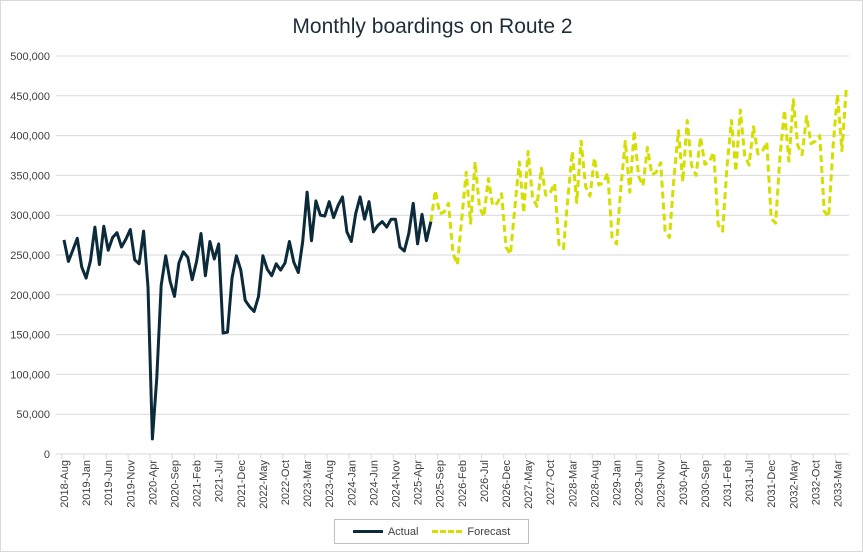 The image size is (863, 552). I want to click on x-tick-label: 2019-Jan, so click(87, 483).